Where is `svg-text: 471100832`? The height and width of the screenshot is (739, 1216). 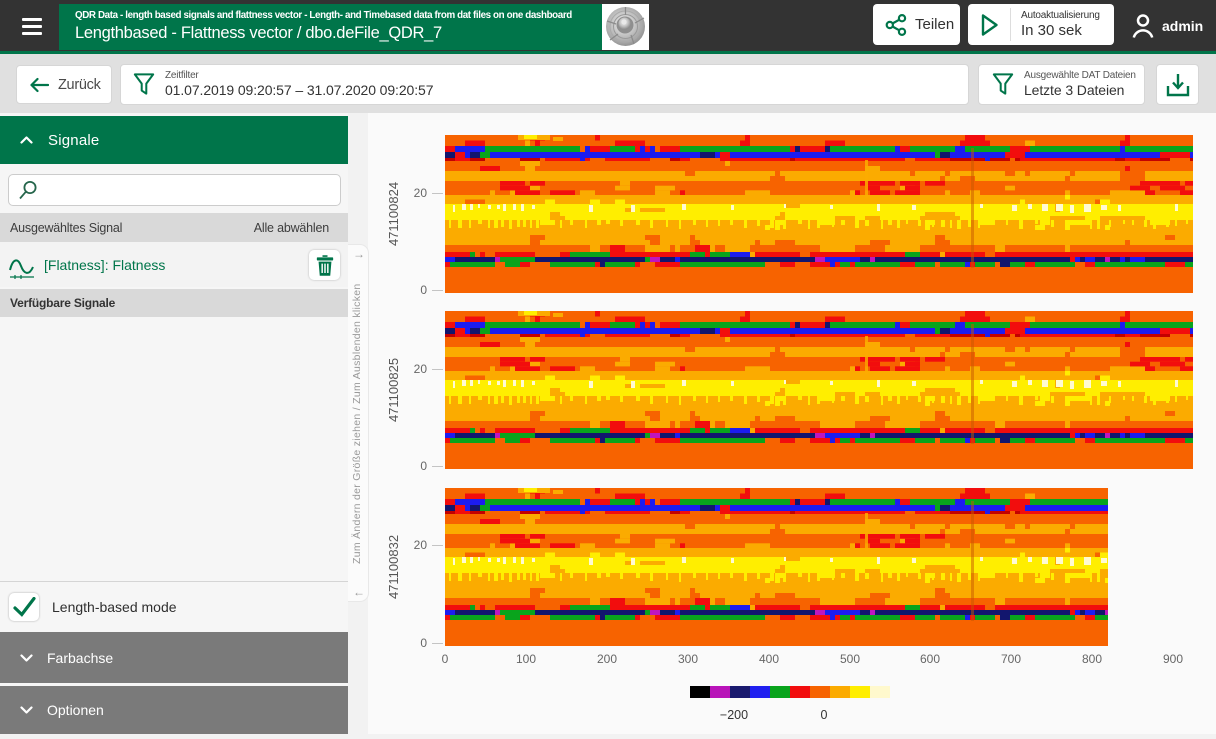
svg-text: 471100832 is located at coordinates (393, 567).